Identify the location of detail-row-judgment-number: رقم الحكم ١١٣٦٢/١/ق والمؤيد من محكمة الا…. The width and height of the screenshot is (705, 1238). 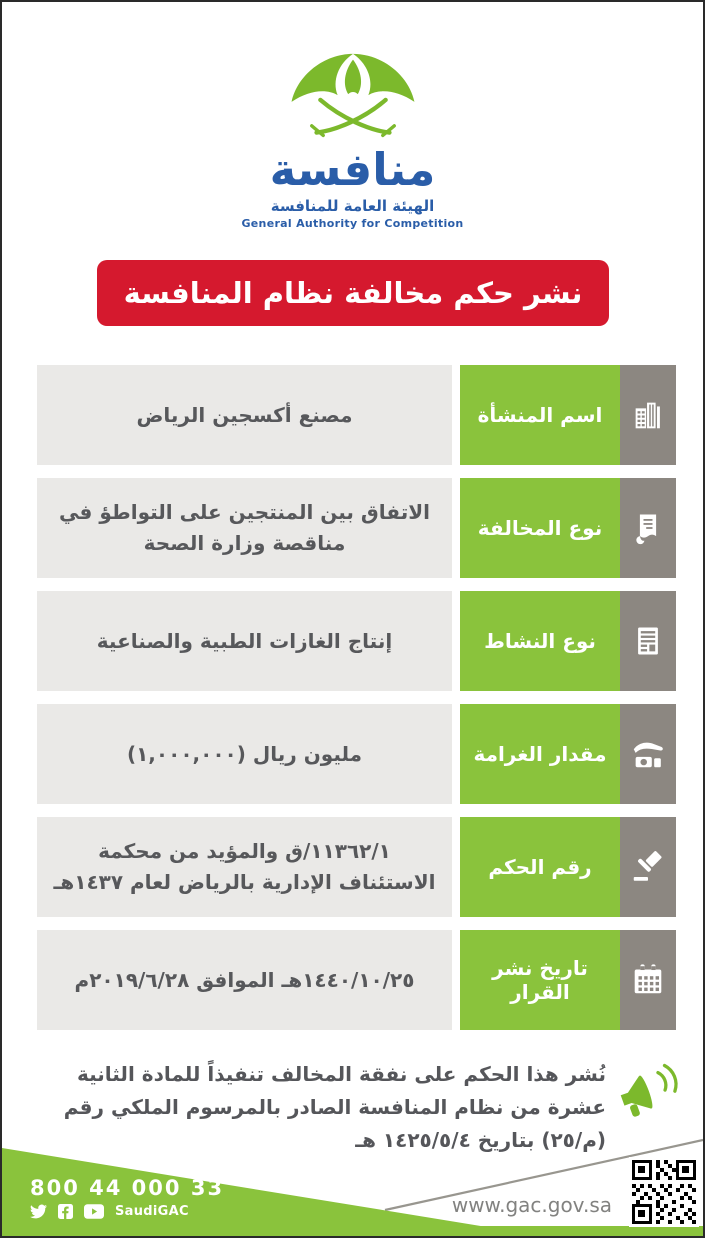
(356, 867).